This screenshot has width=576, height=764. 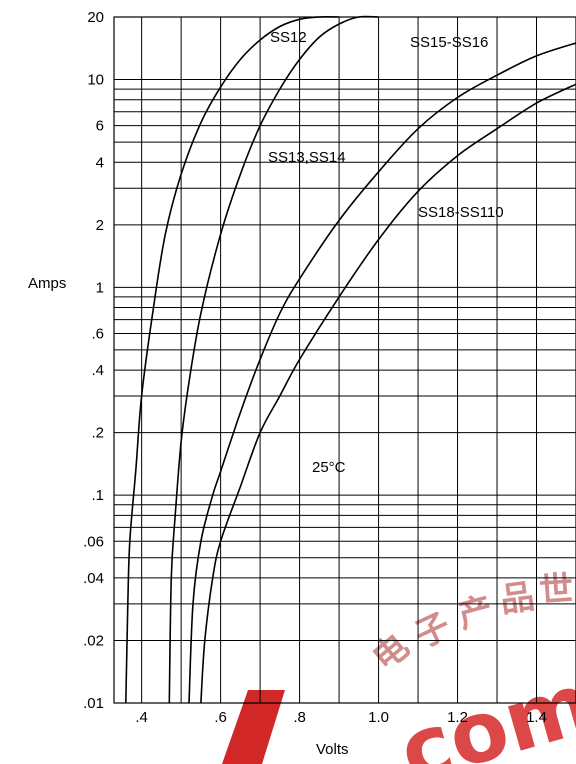 I want to click on watermark-slash, so click(x=253, y=727).